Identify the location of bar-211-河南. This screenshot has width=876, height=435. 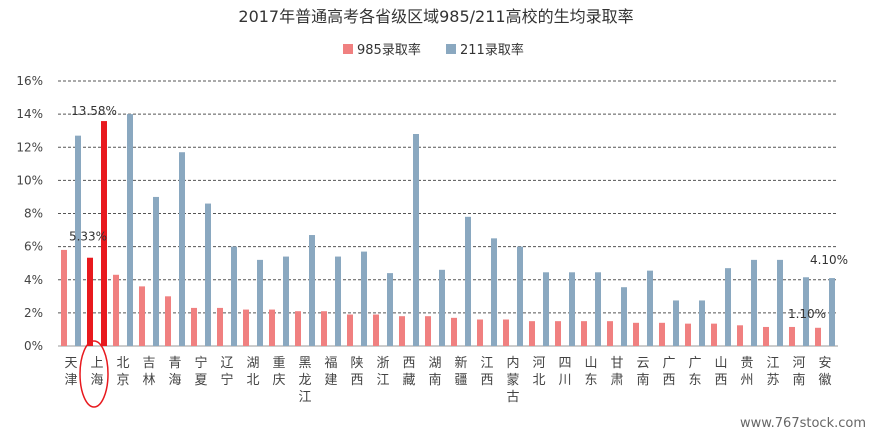
(806, 311).